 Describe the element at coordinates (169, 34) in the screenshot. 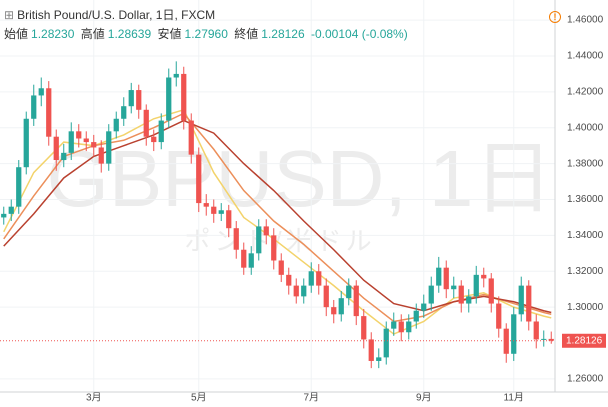

I see `ohlc-label: 安値` at that location.